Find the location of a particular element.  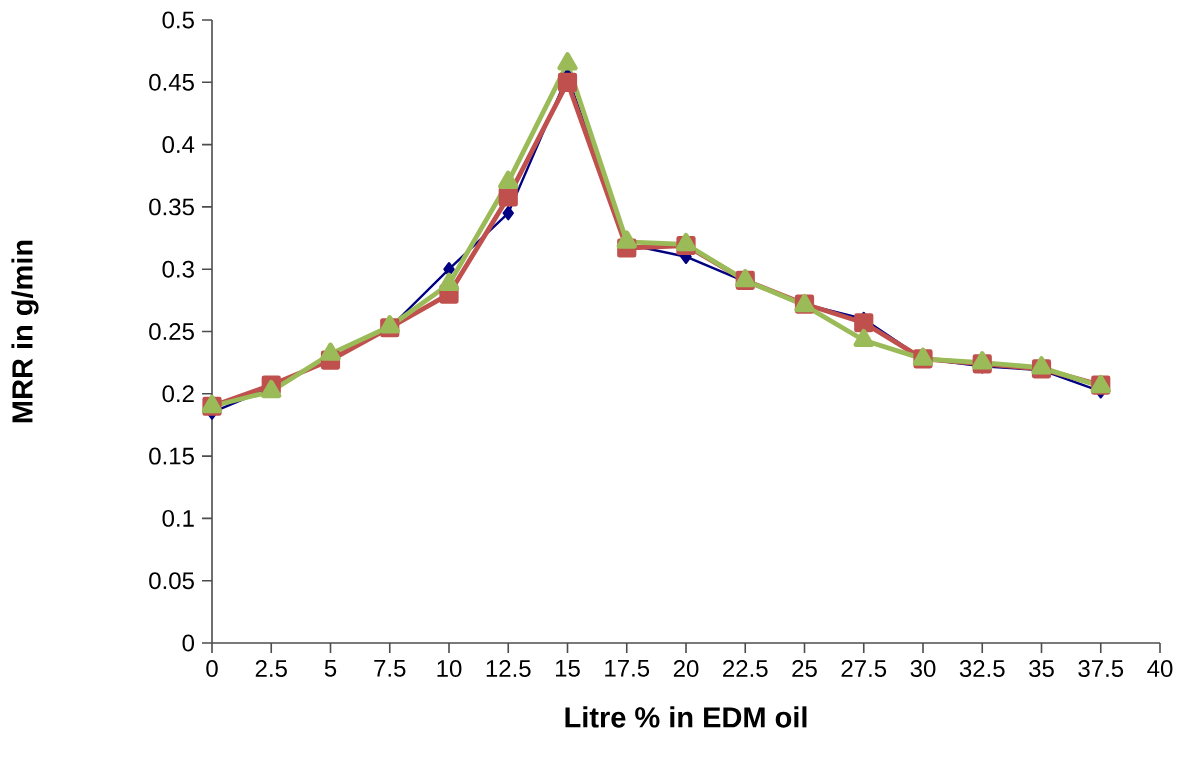

x-tick-label: 10 is located at coordinates (449, 669).